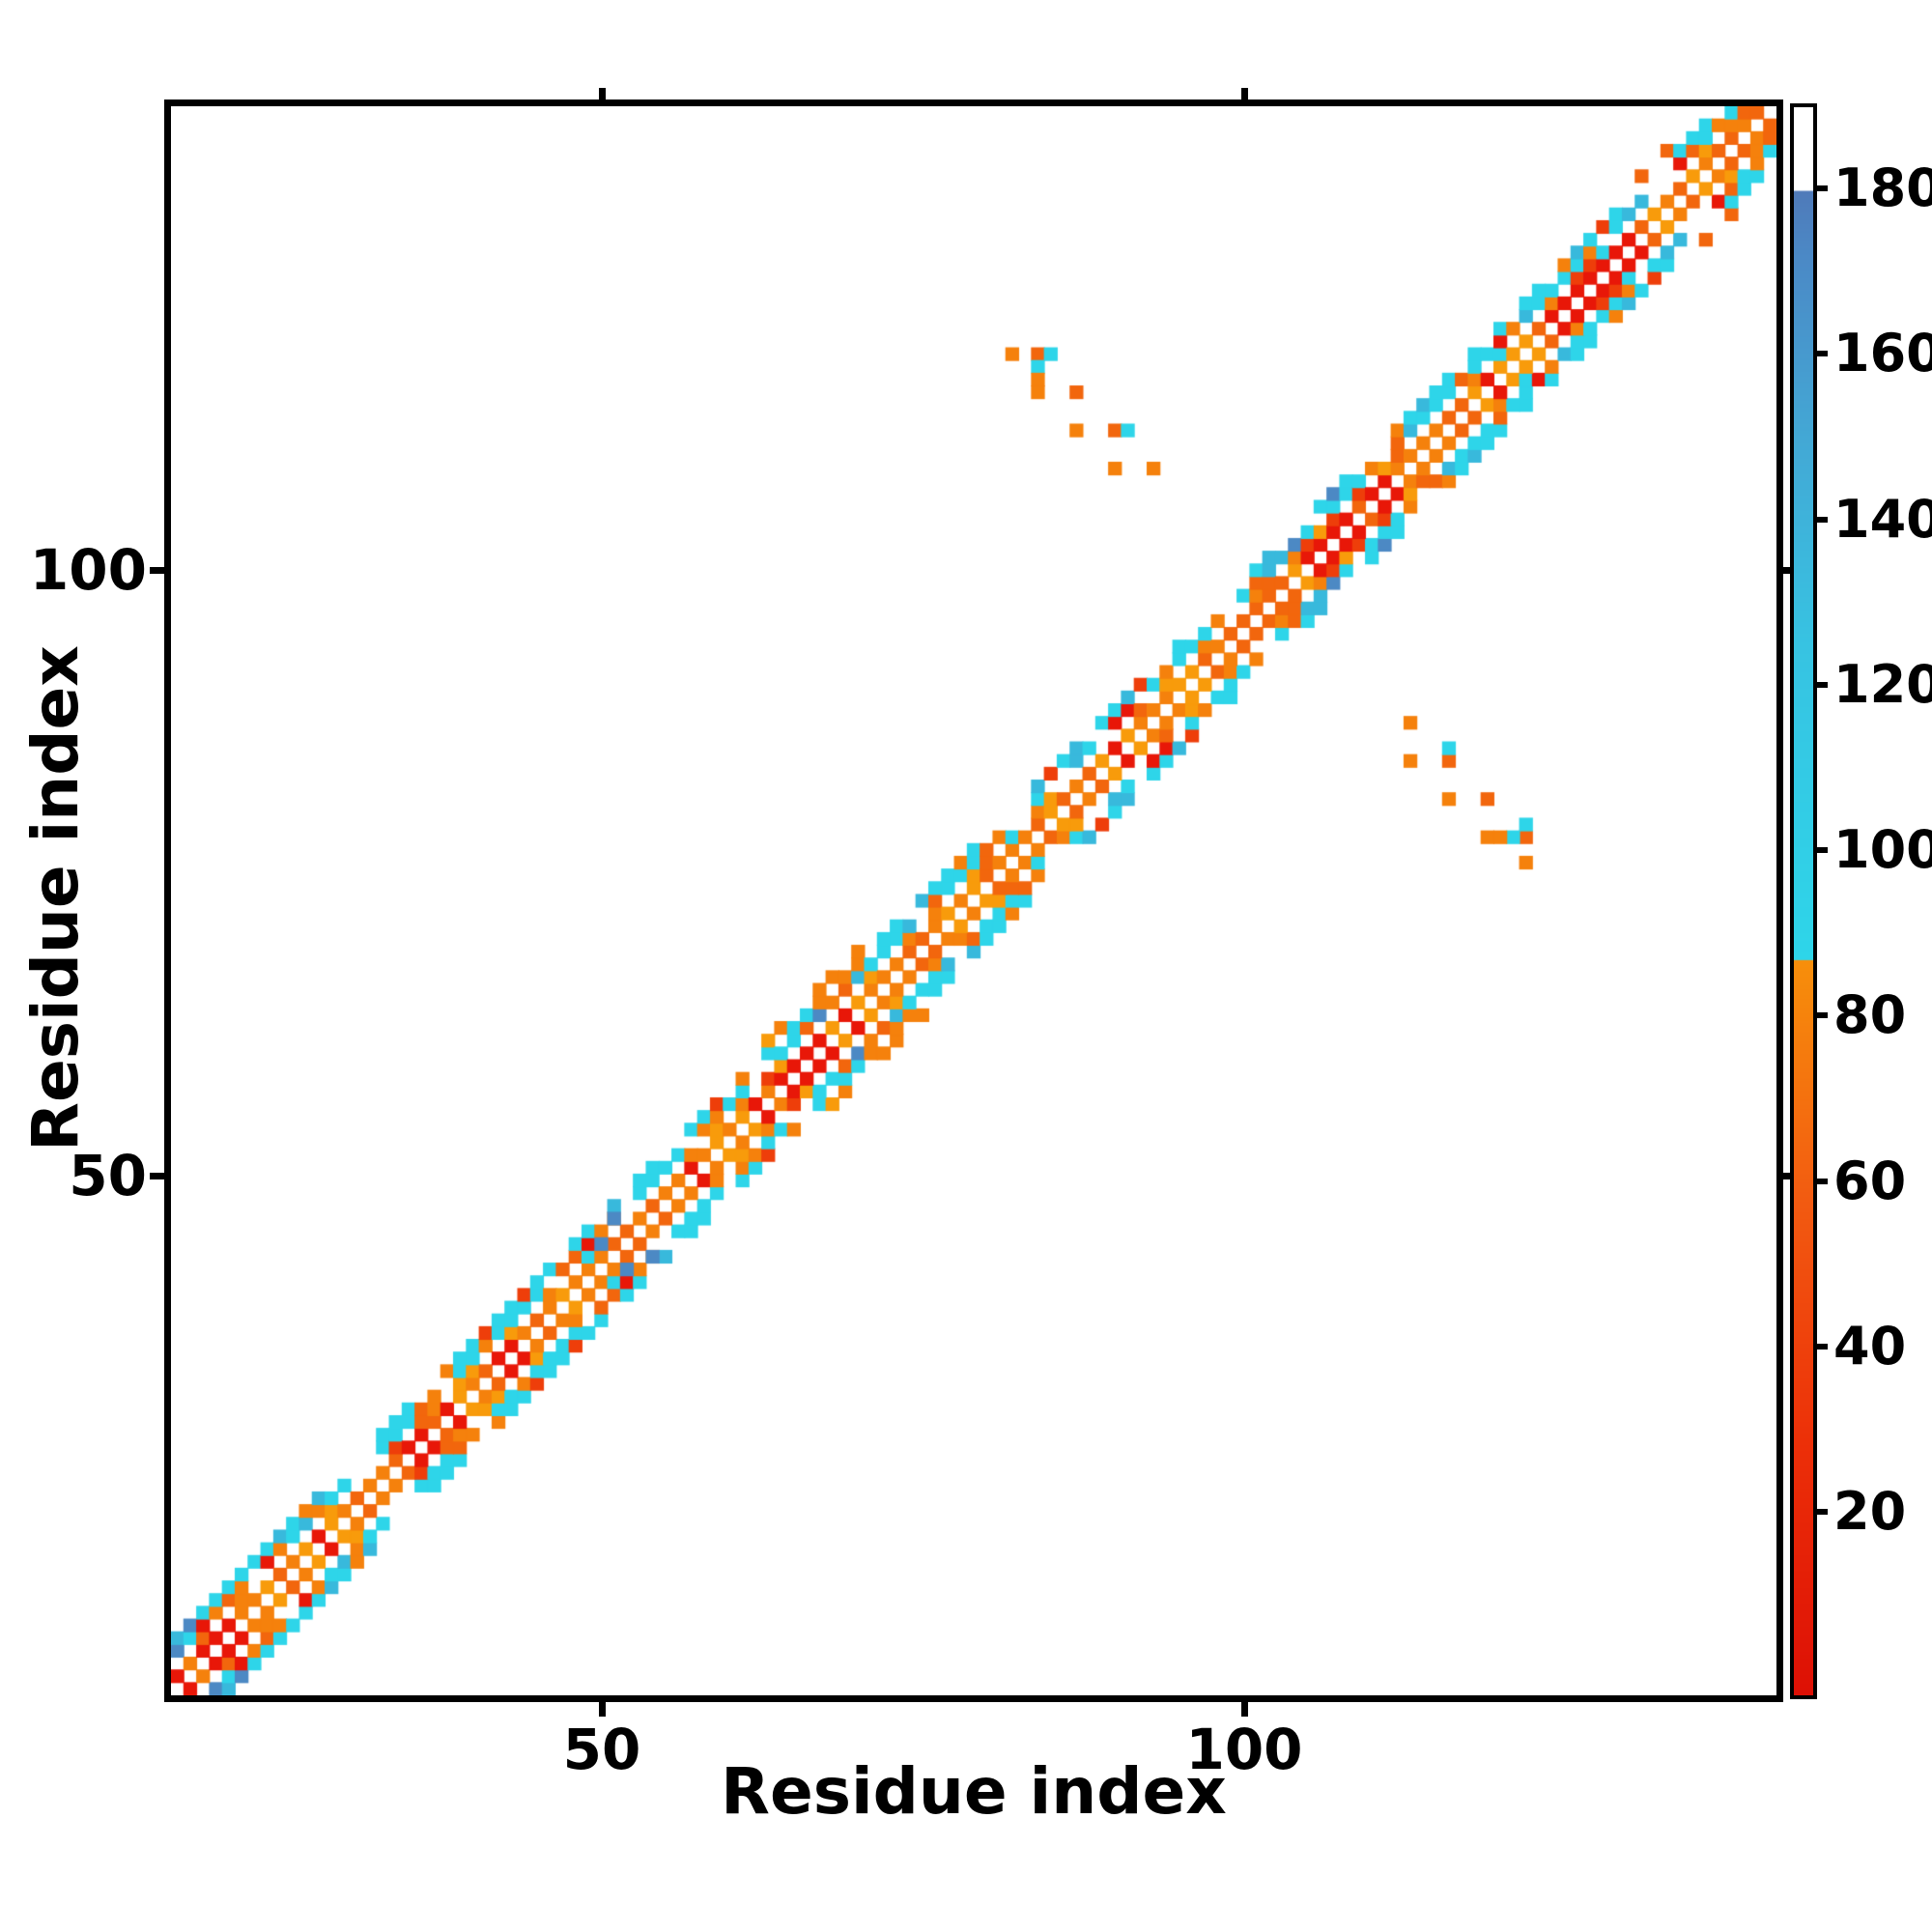  I want to click on colorbar-tick-label: 80, so click(1870, 1015).